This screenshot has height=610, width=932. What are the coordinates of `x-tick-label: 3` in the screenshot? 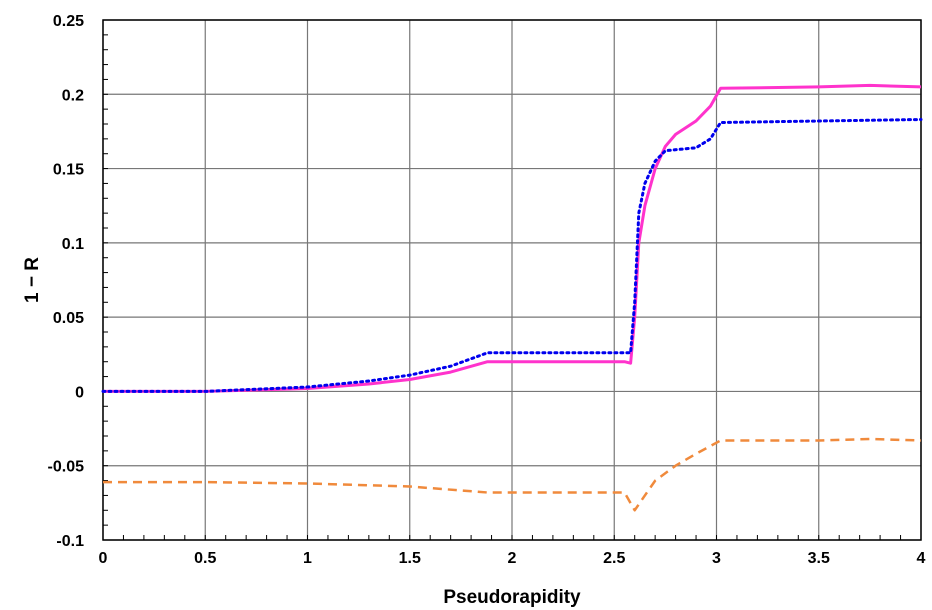 It's located at (716, 558).